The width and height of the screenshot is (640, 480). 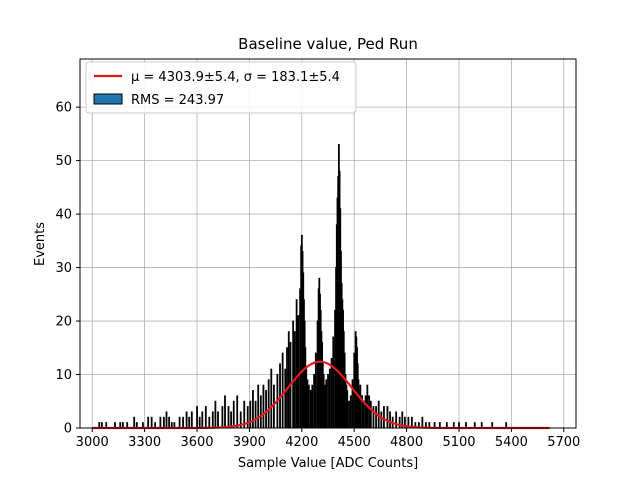 I want to click on y-ticks: 0 10 20 30 40 50 60, so click(x=67, y=269).